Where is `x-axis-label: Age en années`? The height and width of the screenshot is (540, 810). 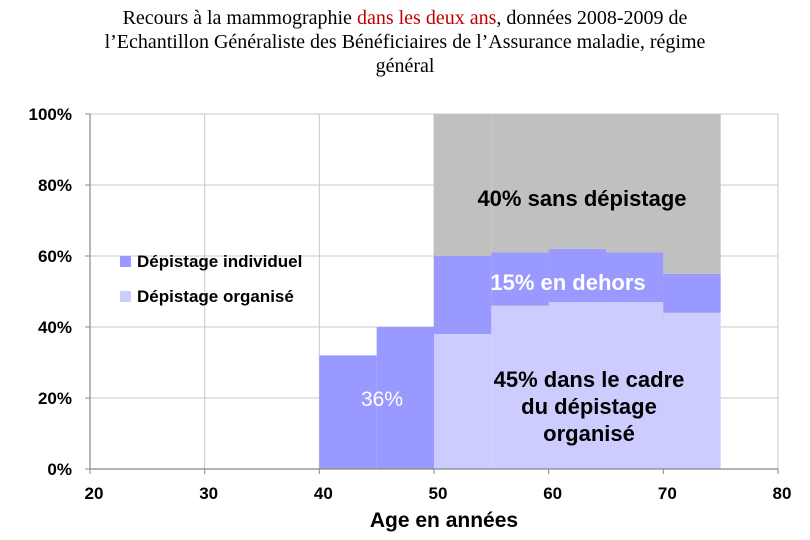 x-axis-label: Age en années is located at coordinates (444, 520).